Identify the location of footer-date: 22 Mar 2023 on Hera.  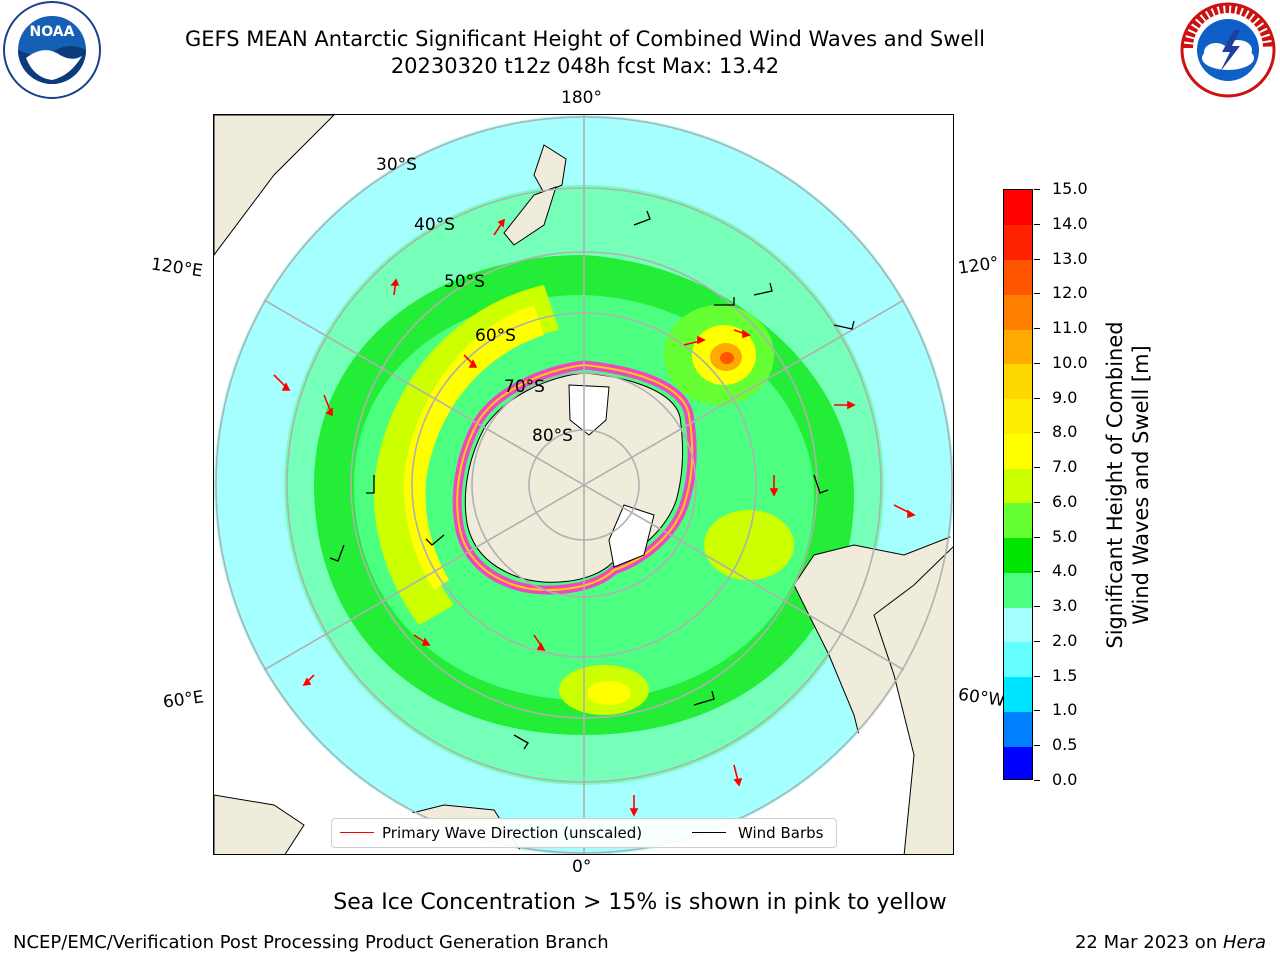
(1170, 942).